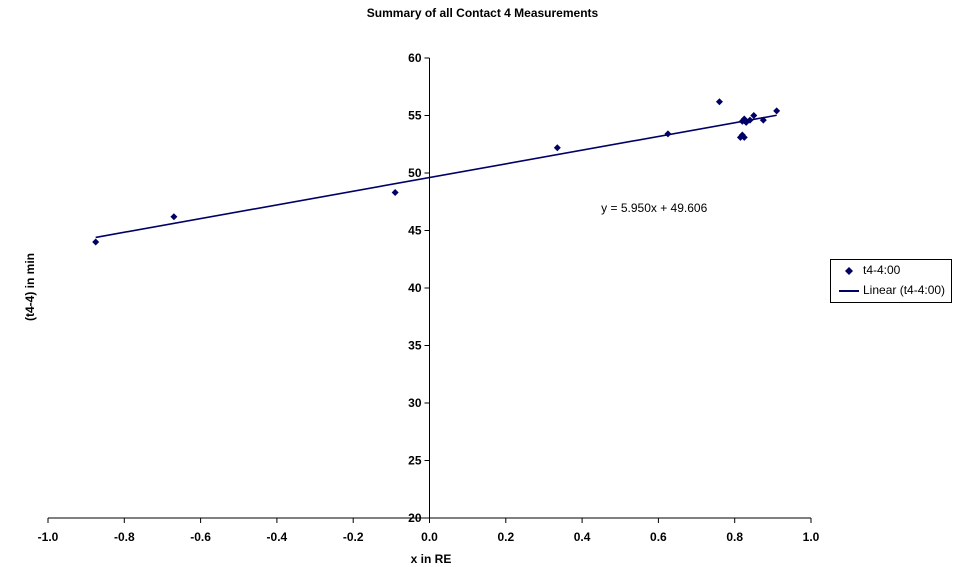  I want to click on y-tick-label: 30, so click(415, 403).